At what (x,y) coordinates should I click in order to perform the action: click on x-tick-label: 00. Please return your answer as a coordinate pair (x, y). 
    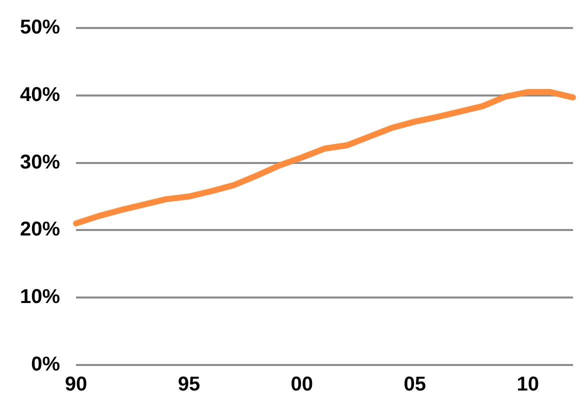
    Looking at the image, I should click on (302, 385).